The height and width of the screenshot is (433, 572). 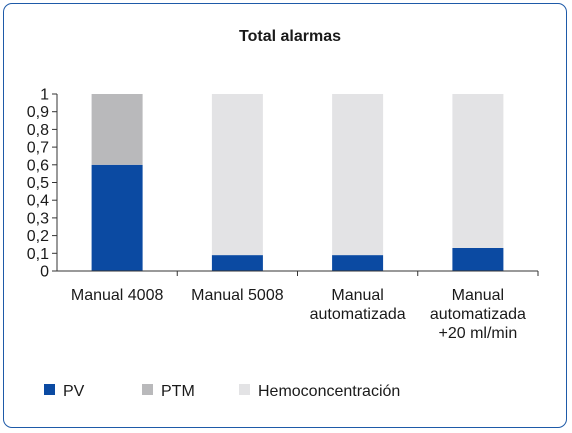 I want to click on x-category-label: Manual automatizada +20 ml/min, so click(x=478, y=314).